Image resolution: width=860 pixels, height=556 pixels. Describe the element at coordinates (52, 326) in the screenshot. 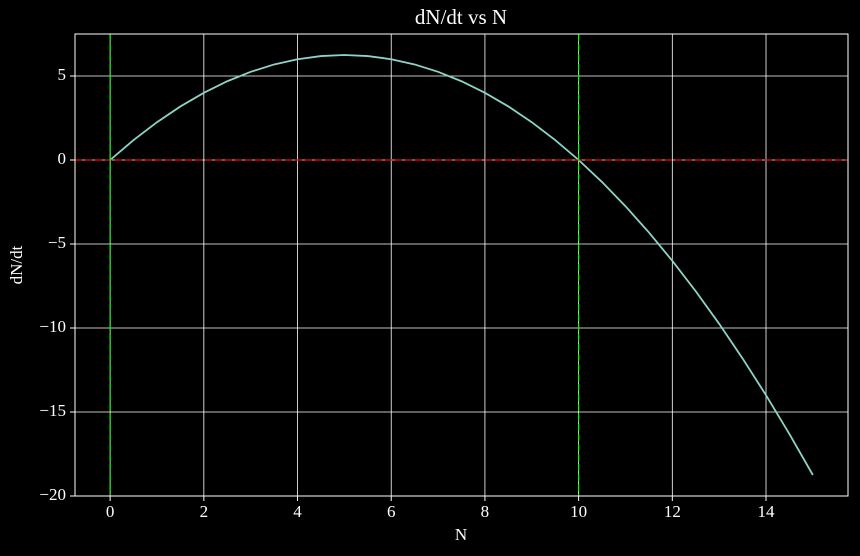

I see `y-tick-label: −10` at that location.